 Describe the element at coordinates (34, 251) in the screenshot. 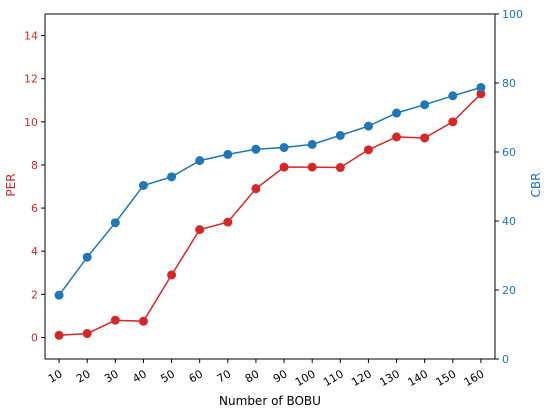

I see `left-tick-label: 4` at that location.